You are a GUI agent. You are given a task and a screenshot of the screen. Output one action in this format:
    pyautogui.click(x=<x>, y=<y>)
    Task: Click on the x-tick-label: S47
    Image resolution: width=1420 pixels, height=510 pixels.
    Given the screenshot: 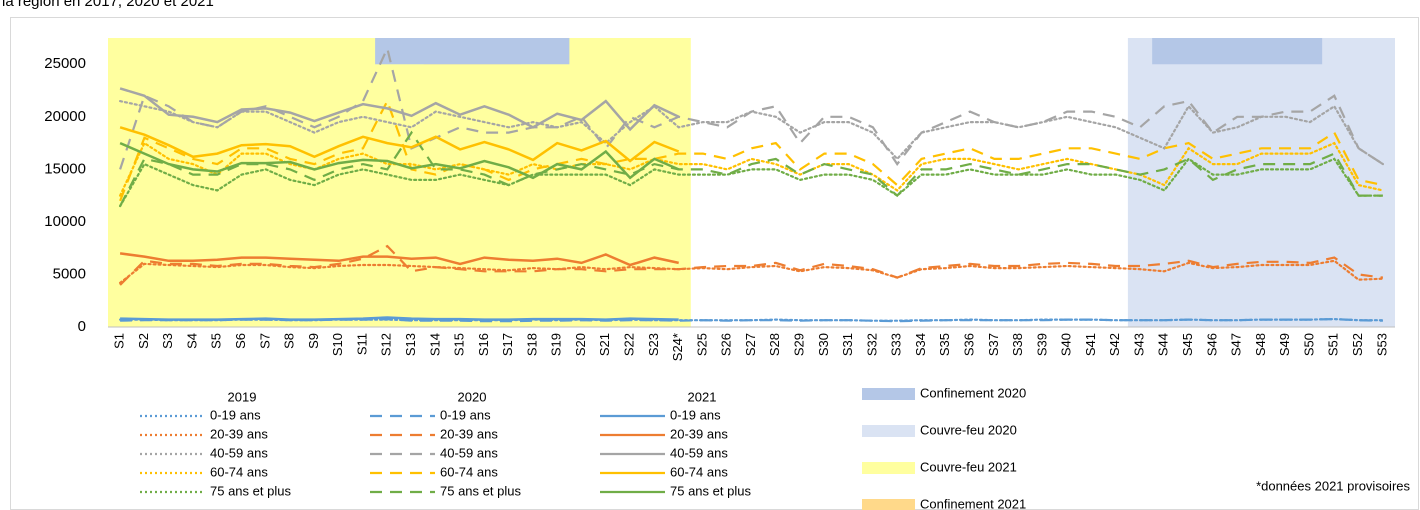 What is the action you would take?
    pyautogui.click(x=1236, y=344)
    